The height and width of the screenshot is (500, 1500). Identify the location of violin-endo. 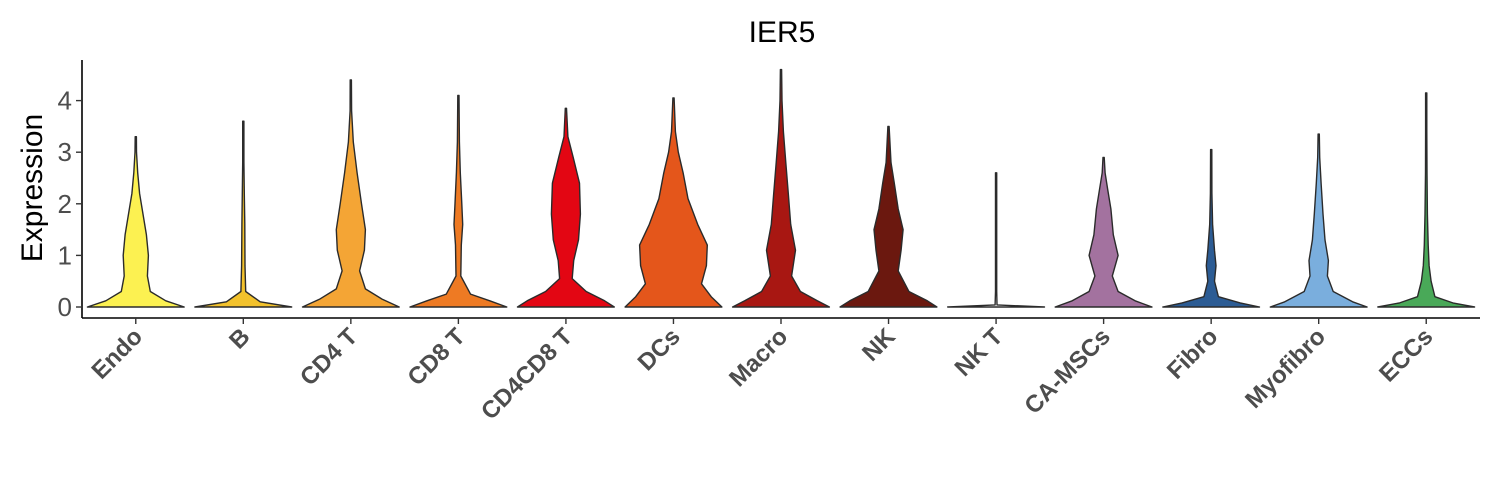
(135, 222).